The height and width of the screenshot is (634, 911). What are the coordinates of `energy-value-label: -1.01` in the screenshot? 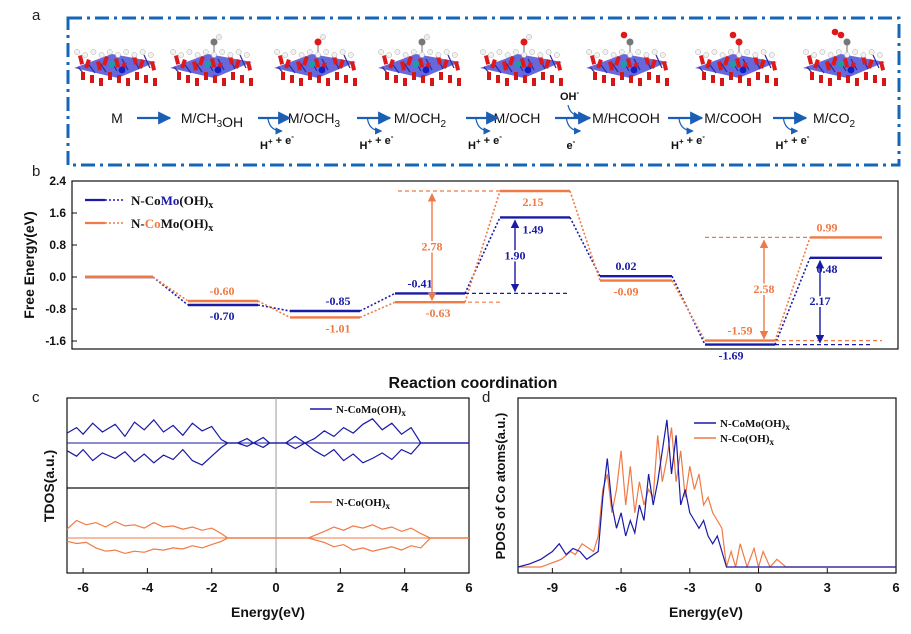 It's located at (338, 328).